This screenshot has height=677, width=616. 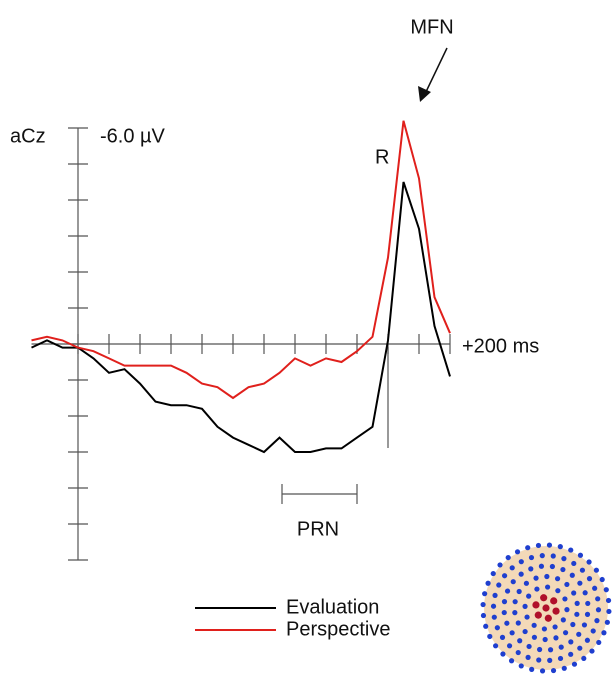 I want to click on electrode-map, so click(x=546, y=608).